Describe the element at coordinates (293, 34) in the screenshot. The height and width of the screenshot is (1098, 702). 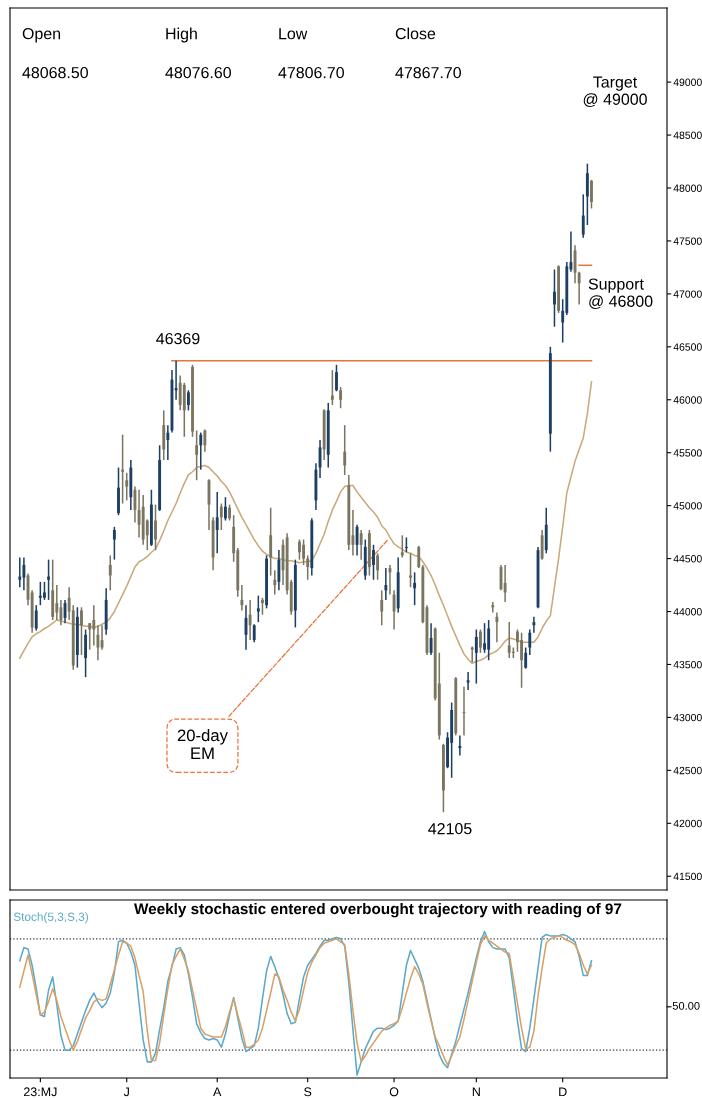
I see `annotation: Low` at that location.